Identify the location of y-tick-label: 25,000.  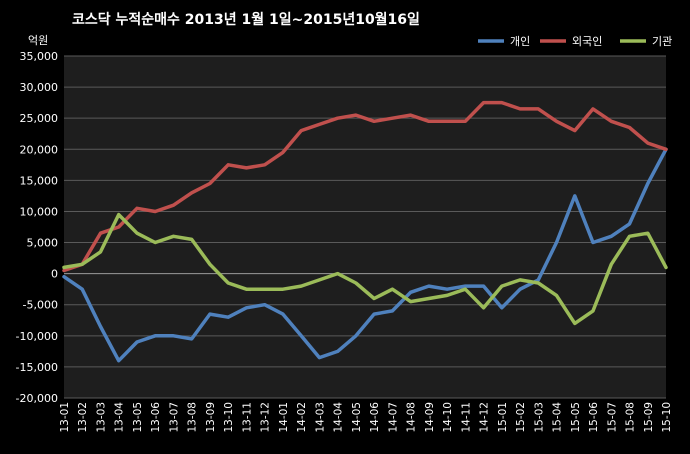
(39, 118).